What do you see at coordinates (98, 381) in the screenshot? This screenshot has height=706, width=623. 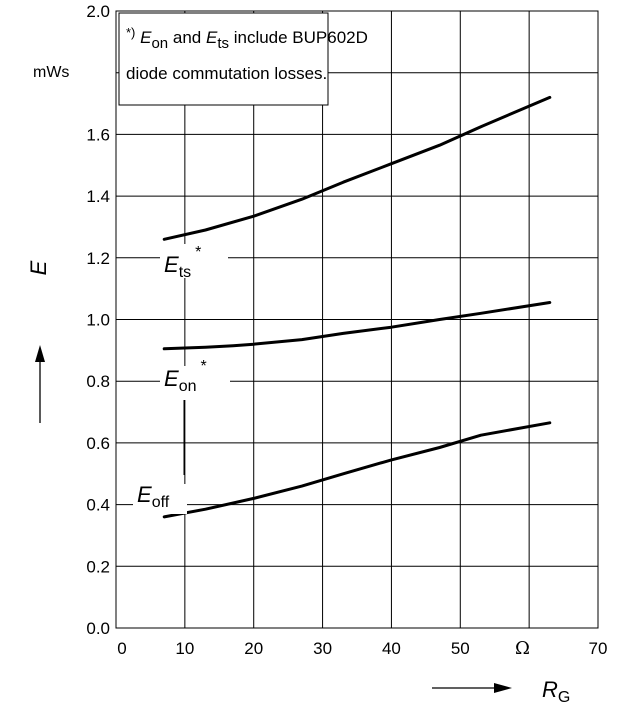 I see `y-tick-label: 0.8` at bounding box center [98, 381].